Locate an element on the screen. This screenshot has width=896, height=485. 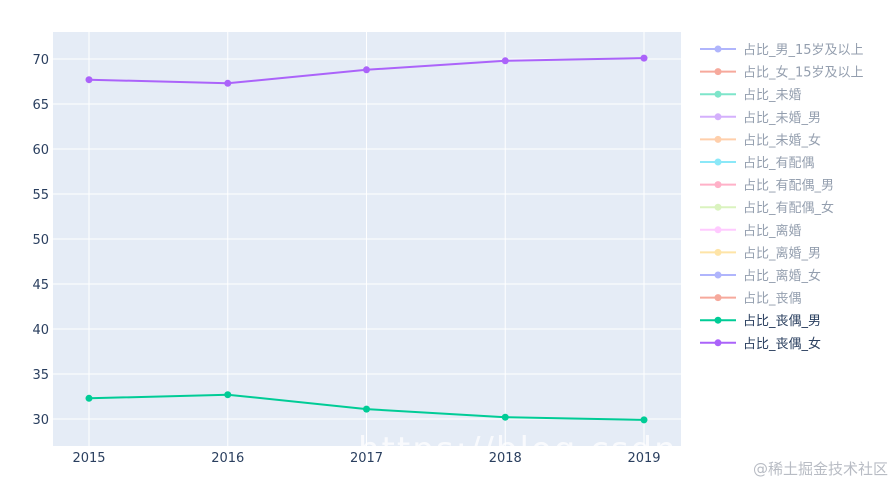
legend-label: 占比_丧偶_女 is located at coordinates (782, 344).